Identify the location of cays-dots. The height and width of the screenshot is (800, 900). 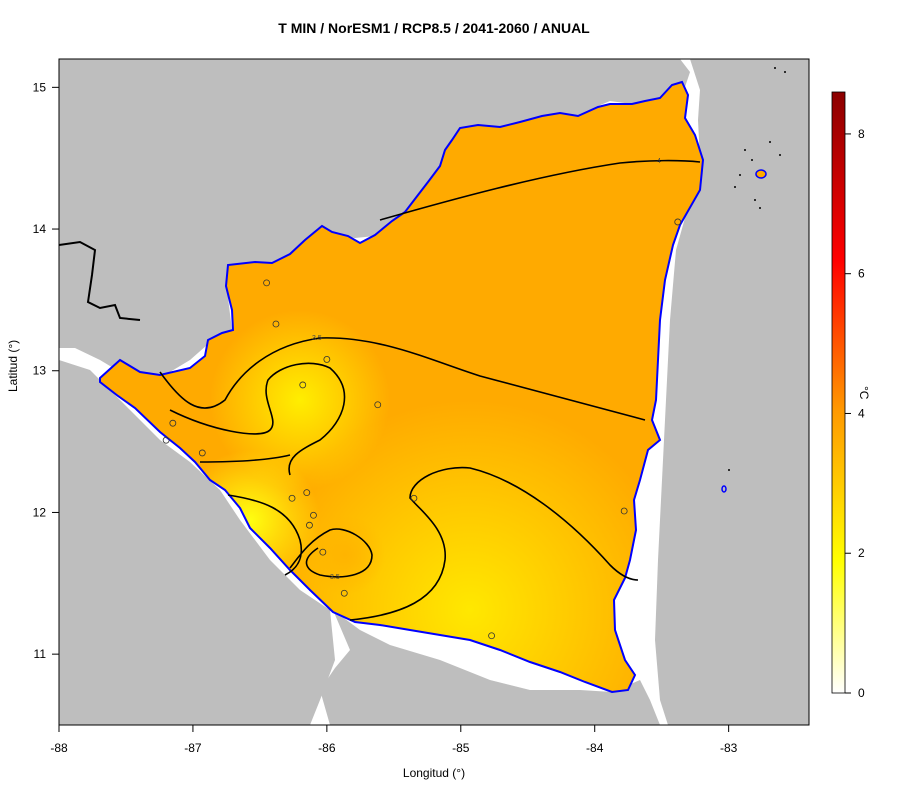
(757, 269).